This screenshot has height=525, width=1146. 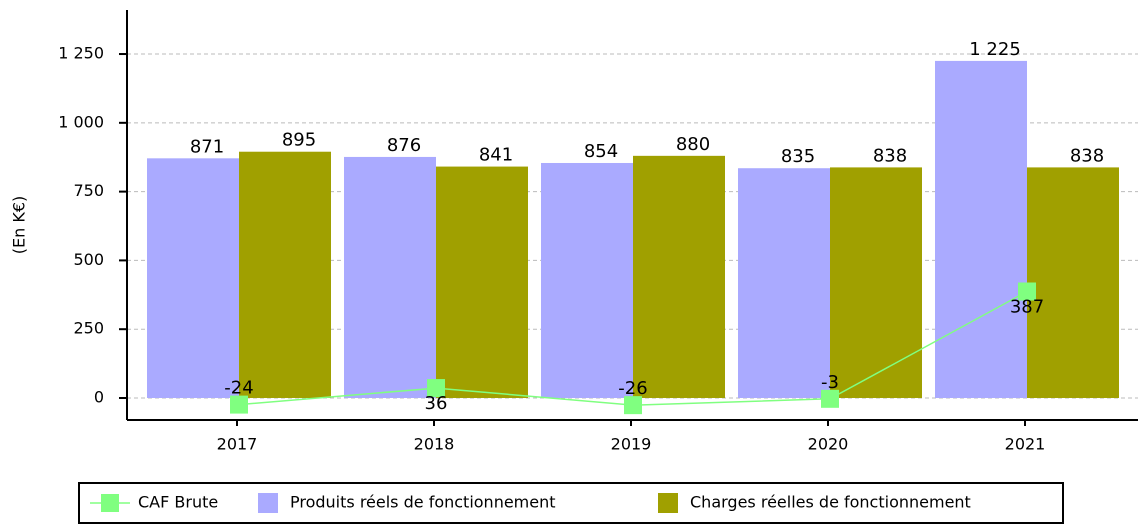 What do you see at coordinates (81, 121) in the screenshot?
I see `y-tick-label: 1 000` at bounding box center [81, 121].